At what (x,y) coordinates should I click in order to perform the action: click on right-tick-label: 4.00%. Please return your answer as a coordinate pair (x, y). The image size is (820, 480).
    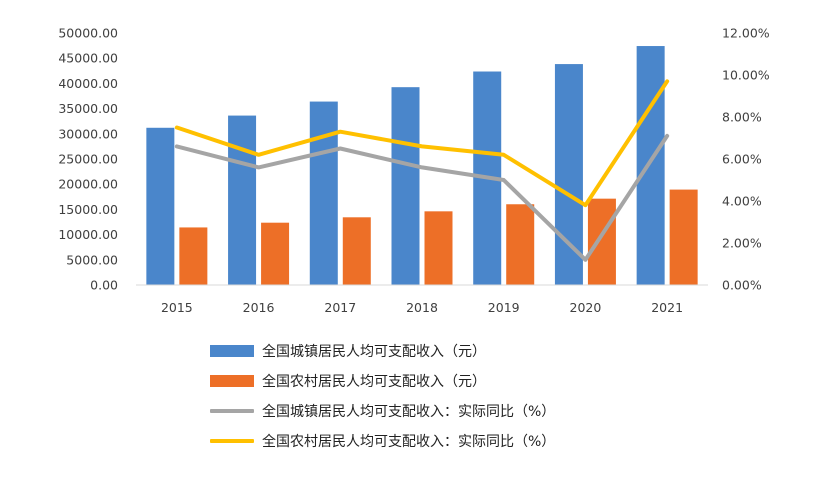
    Looking at the image, I should click on (742, 201).